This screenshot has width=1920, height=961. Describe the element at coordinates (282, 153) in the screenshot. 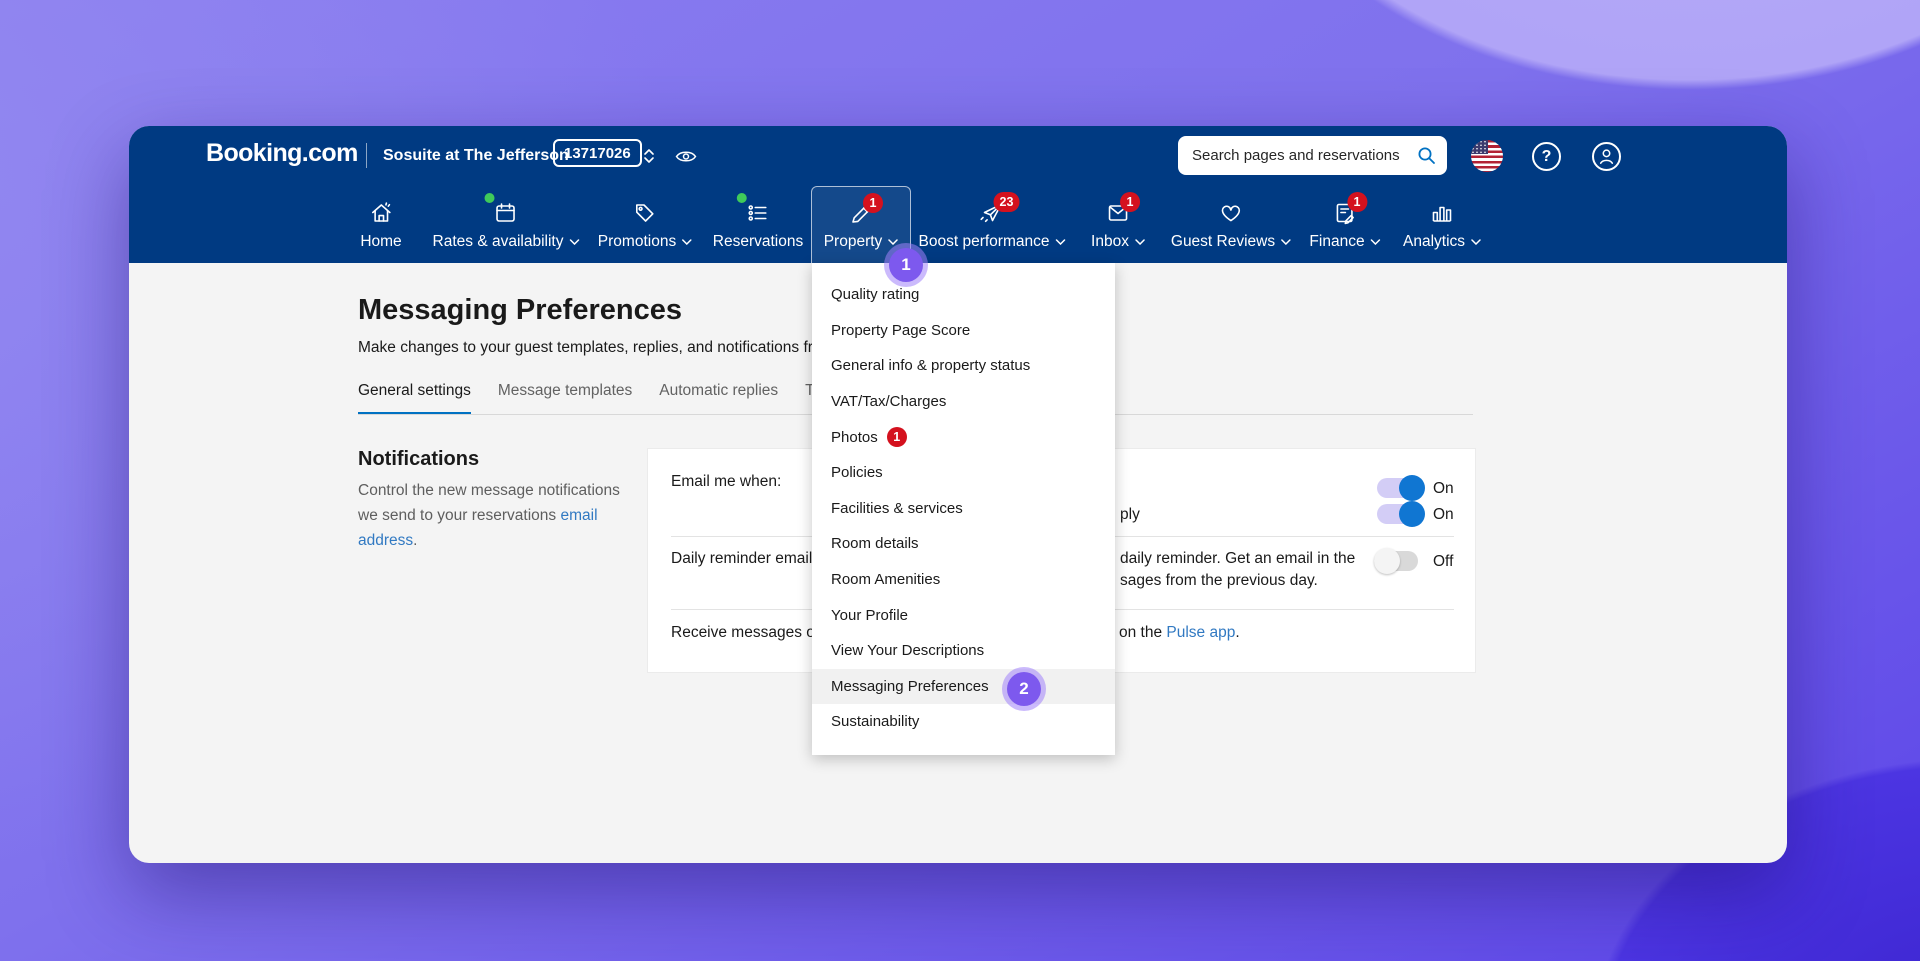

I see `booking-logo: Booking.com` at that location.